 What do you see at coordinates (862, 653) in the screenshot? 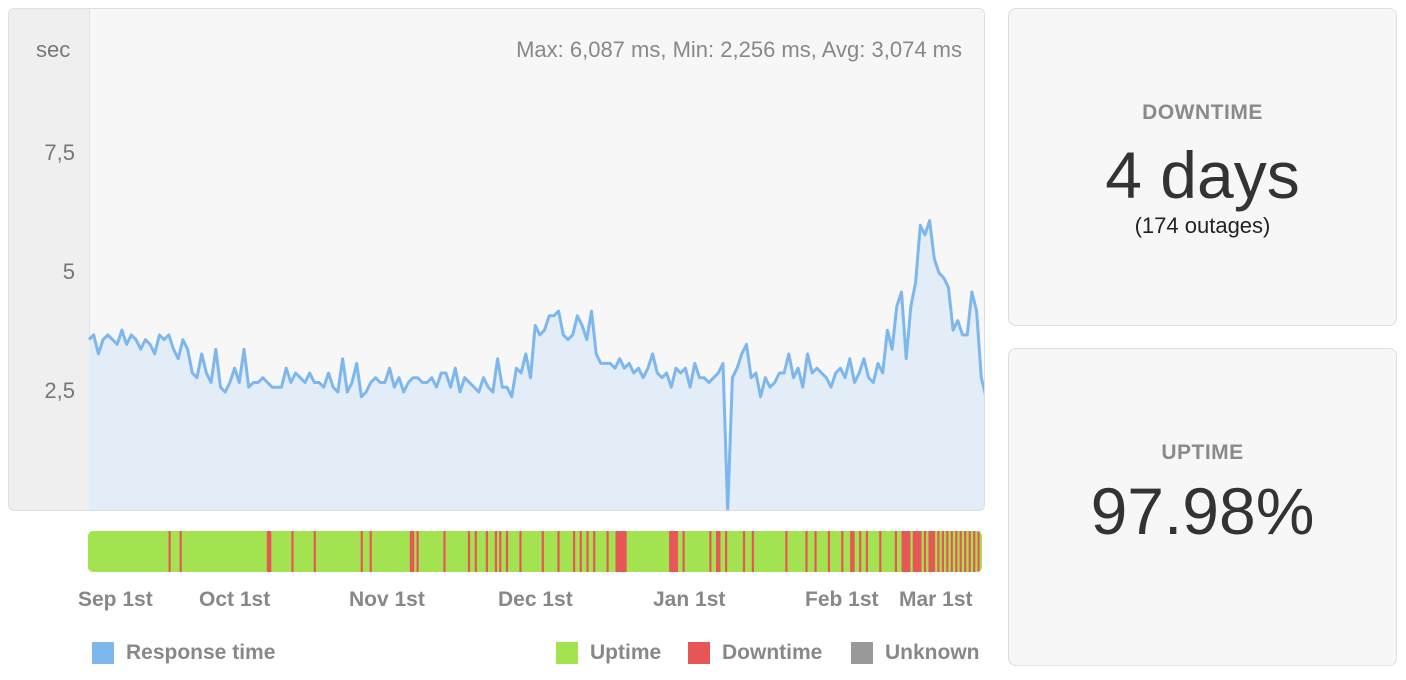
I see `unknown-swatch` at bounding box center [862, 653].